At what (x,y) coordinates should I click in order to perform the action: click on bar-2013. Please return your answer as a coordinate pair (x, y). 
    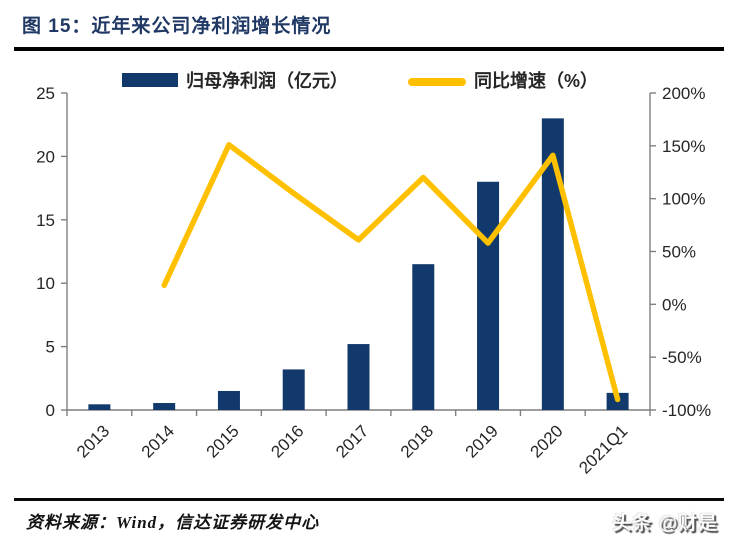
    Looking at the image, I should click on (99, 407).